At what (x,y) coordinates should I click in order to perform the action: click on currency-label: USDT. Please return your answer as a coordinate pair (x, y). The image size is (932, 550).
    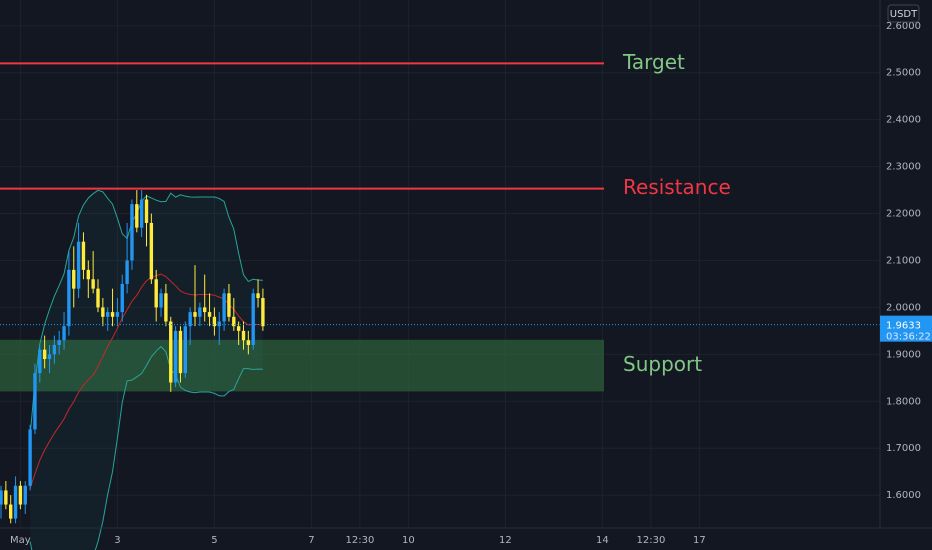
    Looking at the image, I should click on (904, 14).